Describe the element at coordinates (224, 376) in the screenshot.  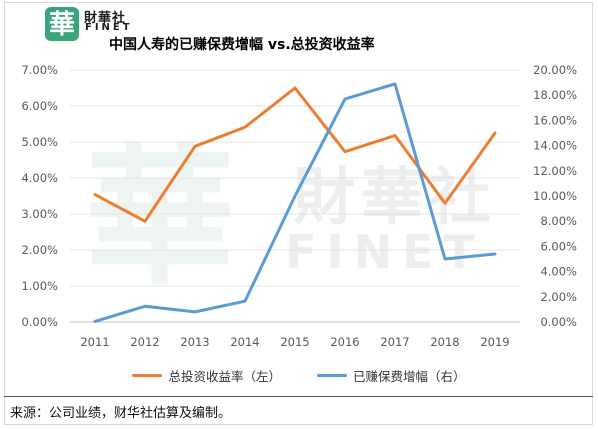
I see `legend-label: 总投资收益率（左）` at that location.